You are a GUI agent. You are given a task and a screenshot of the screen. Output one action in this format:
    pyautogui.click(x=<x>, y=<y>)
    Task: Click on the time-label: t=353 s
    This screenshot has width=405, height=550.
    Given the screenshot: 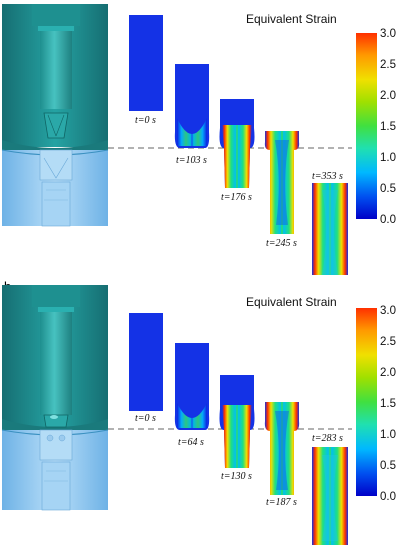 What is the action you would take?
    pyautogui.click(x=327, y=176)
    